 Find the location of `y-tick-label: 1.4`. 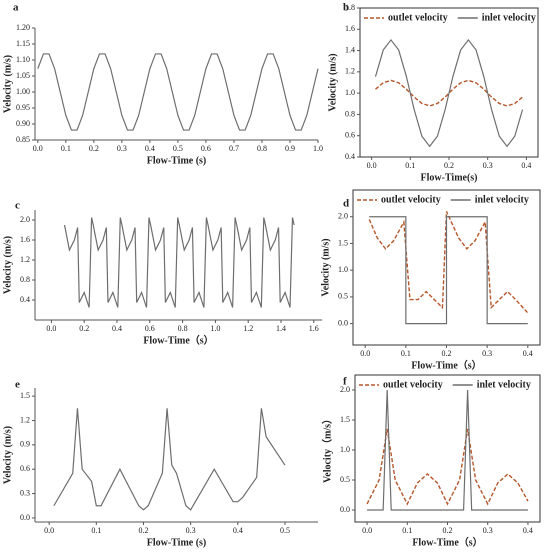

y-tick-label: 1.4 is located at coordinates (350, 49).